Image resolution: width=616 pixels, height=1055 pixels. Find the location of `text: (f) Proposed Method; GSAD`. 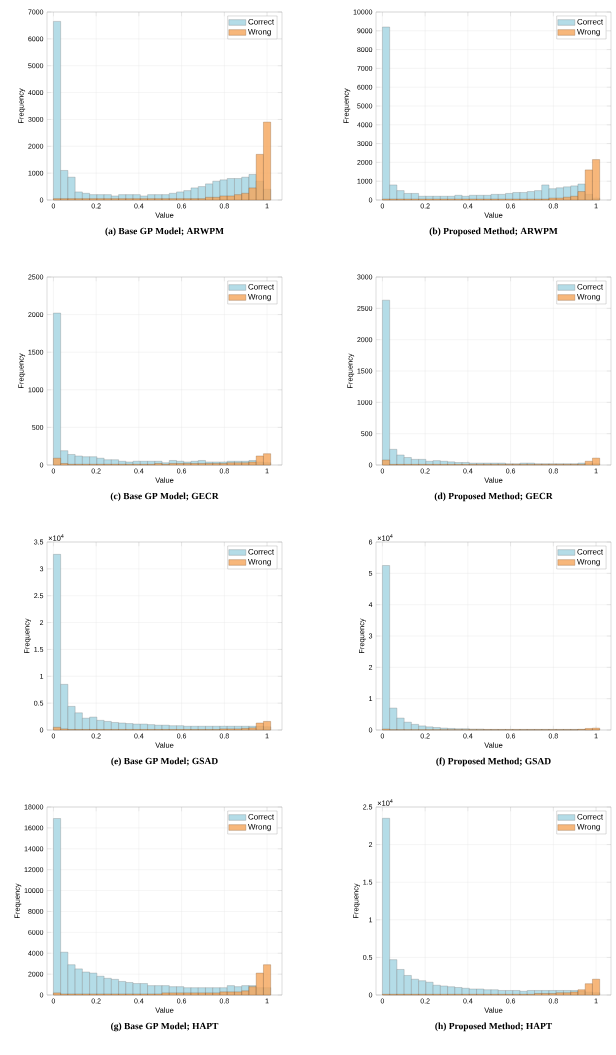

text: (f) Proposed Method; GSAD is located at coordinates (493, 762).